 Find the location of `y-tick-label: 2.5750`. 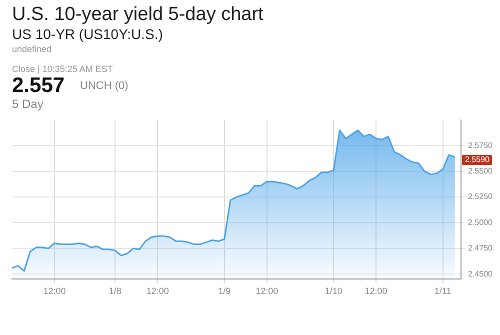

y-tick-label: 2.5750 is located at coordinates (481, 145).